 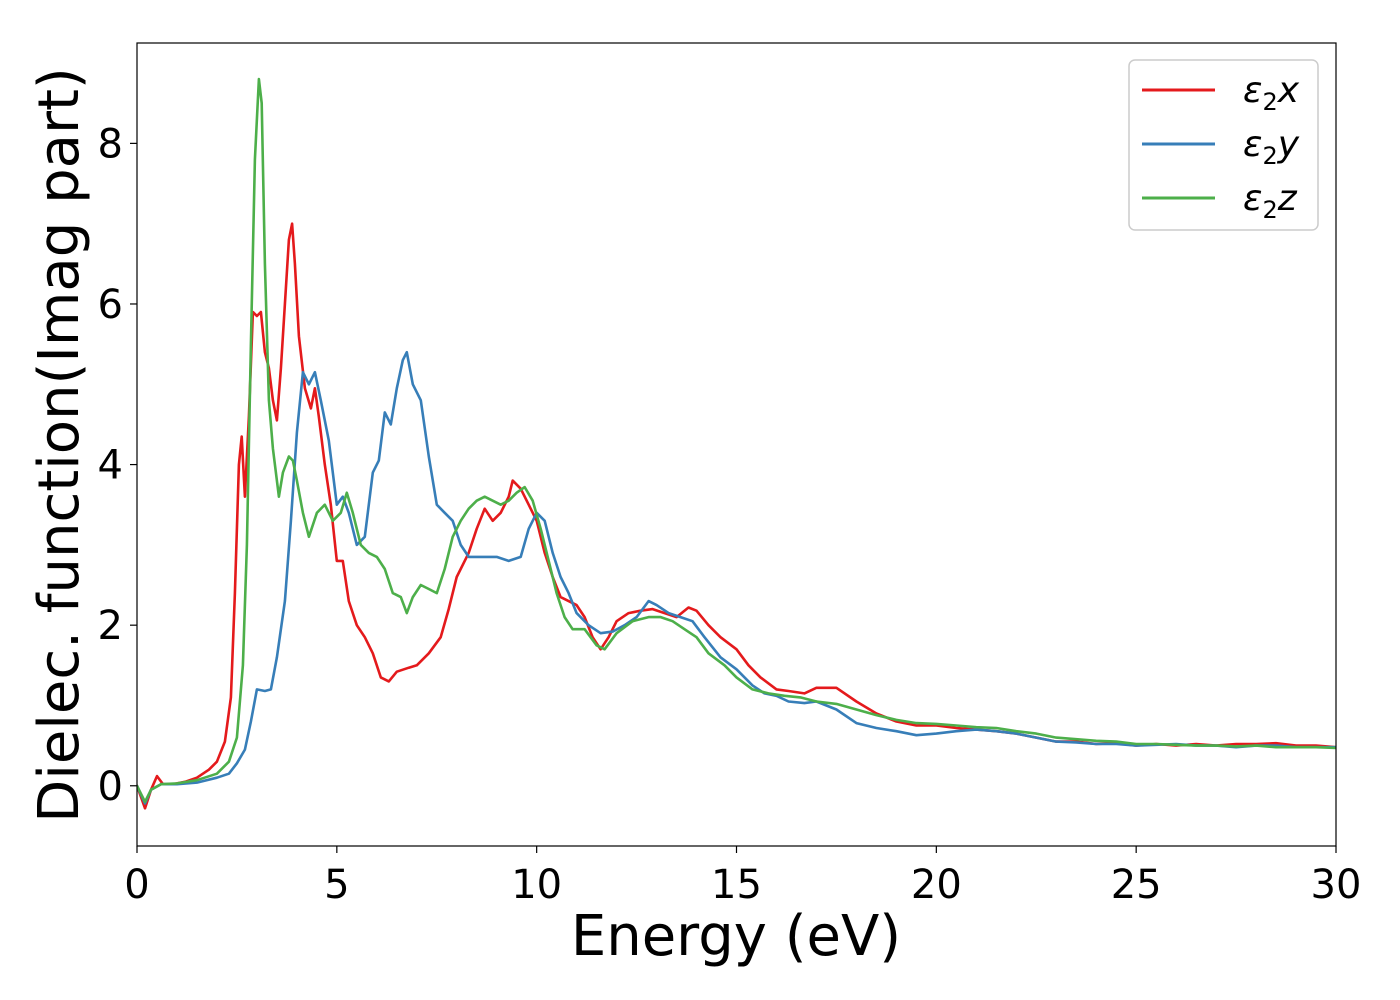 What do you see at coordinates (110, 305) in the screenshot?
I see `y-tick-label: 6` at bounding box center [110, 305].